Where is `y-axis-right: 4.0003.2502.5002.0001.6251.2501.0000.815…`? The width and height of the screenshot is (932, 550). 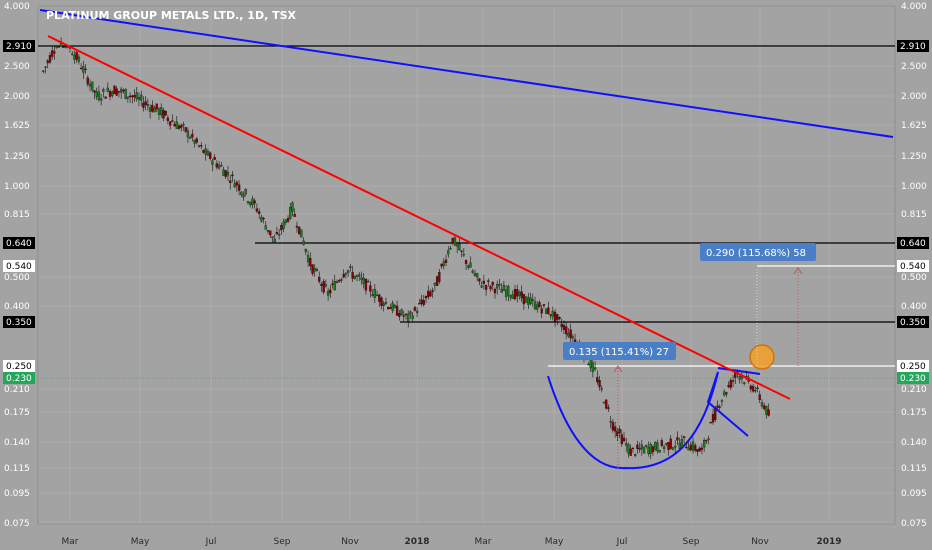
y-axis-right: 4.0003.2502.5002.0001.6251.2501.0000.815… is located at coordinates (913, 265).